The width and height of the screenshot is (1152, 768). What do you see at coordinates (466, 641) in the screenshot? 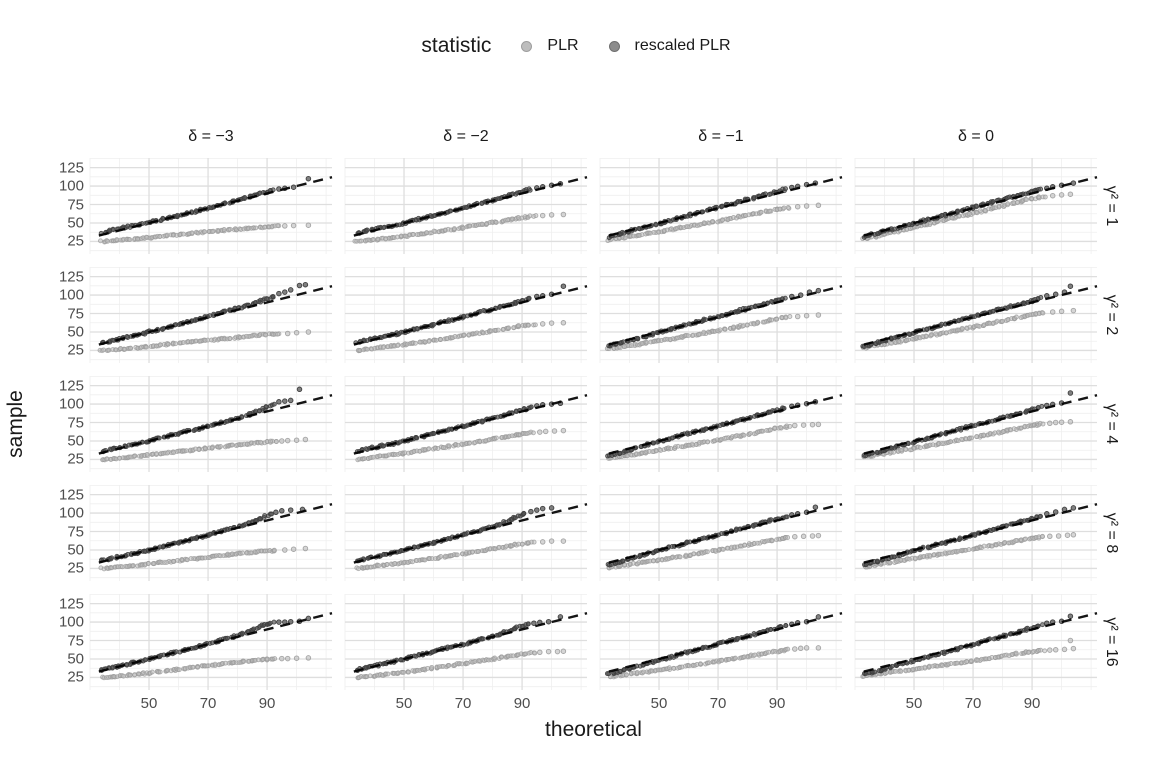
I see `panel-delta-2-gamma16` at bounding box center [466, 641].